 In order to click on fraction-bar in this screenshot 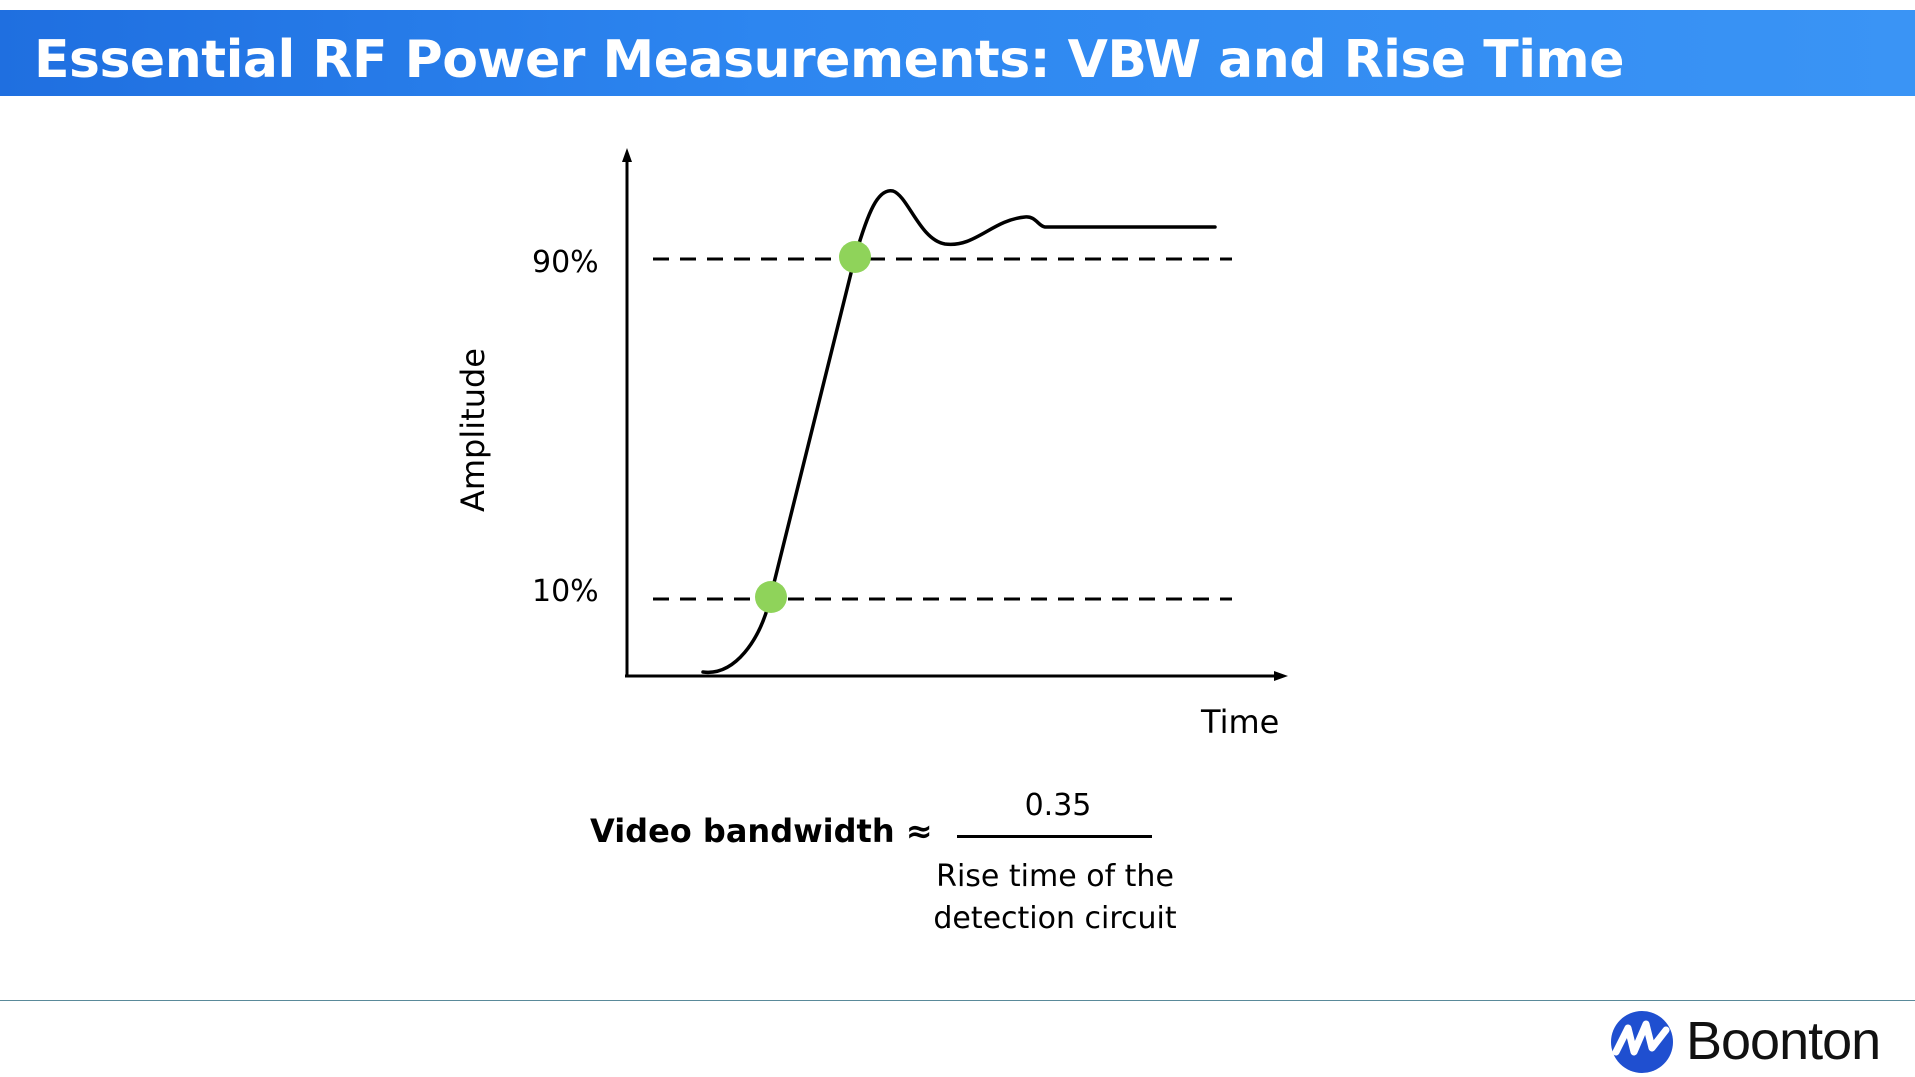, I will do `click(1054, 836)`.